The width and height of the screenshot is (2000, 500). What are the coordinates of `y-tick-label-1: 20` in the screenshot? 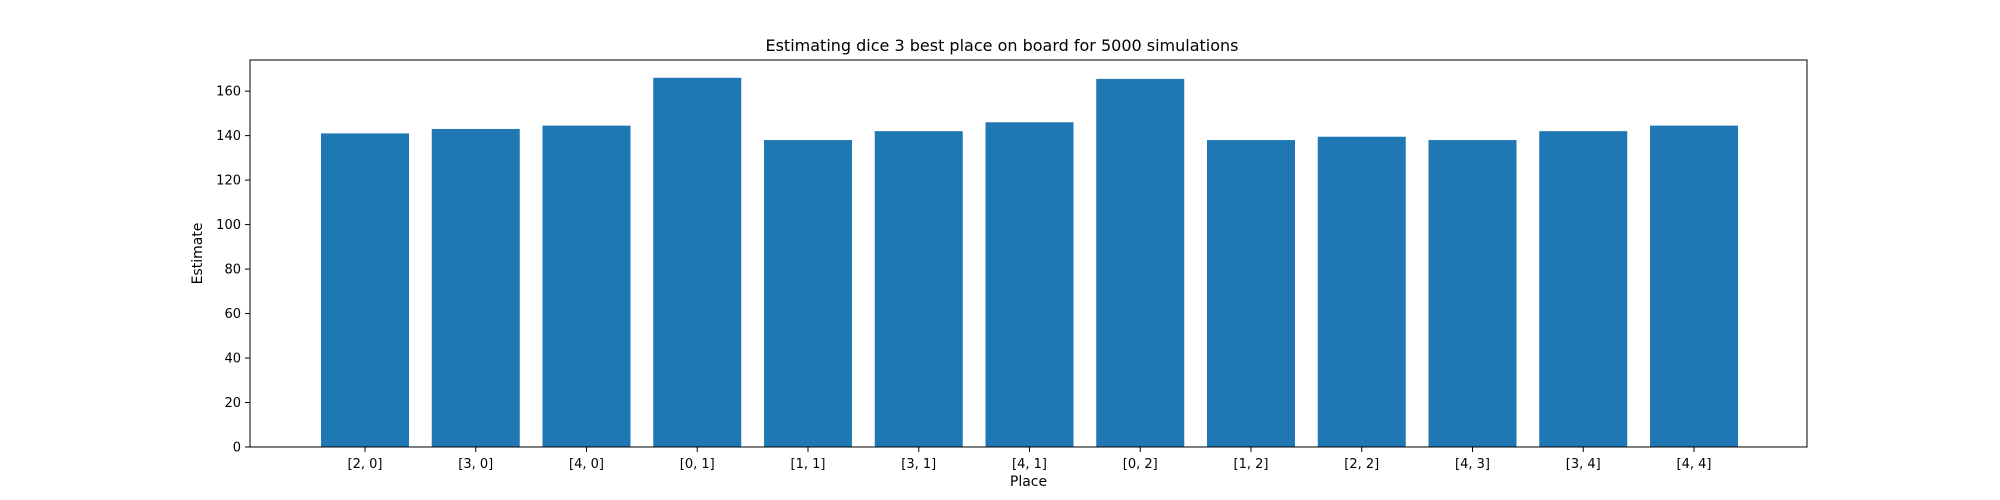 It's located at (232, 403).